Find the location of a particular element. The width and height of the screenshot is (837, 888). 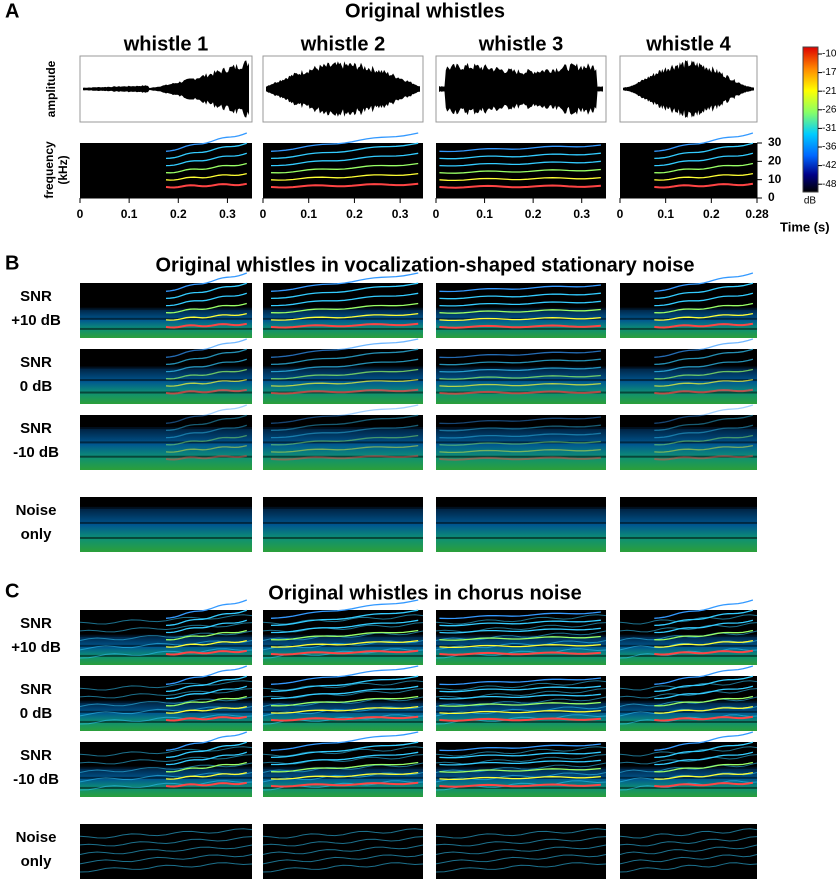

y-tick-label: 0 is located at coordinates (771, 197).